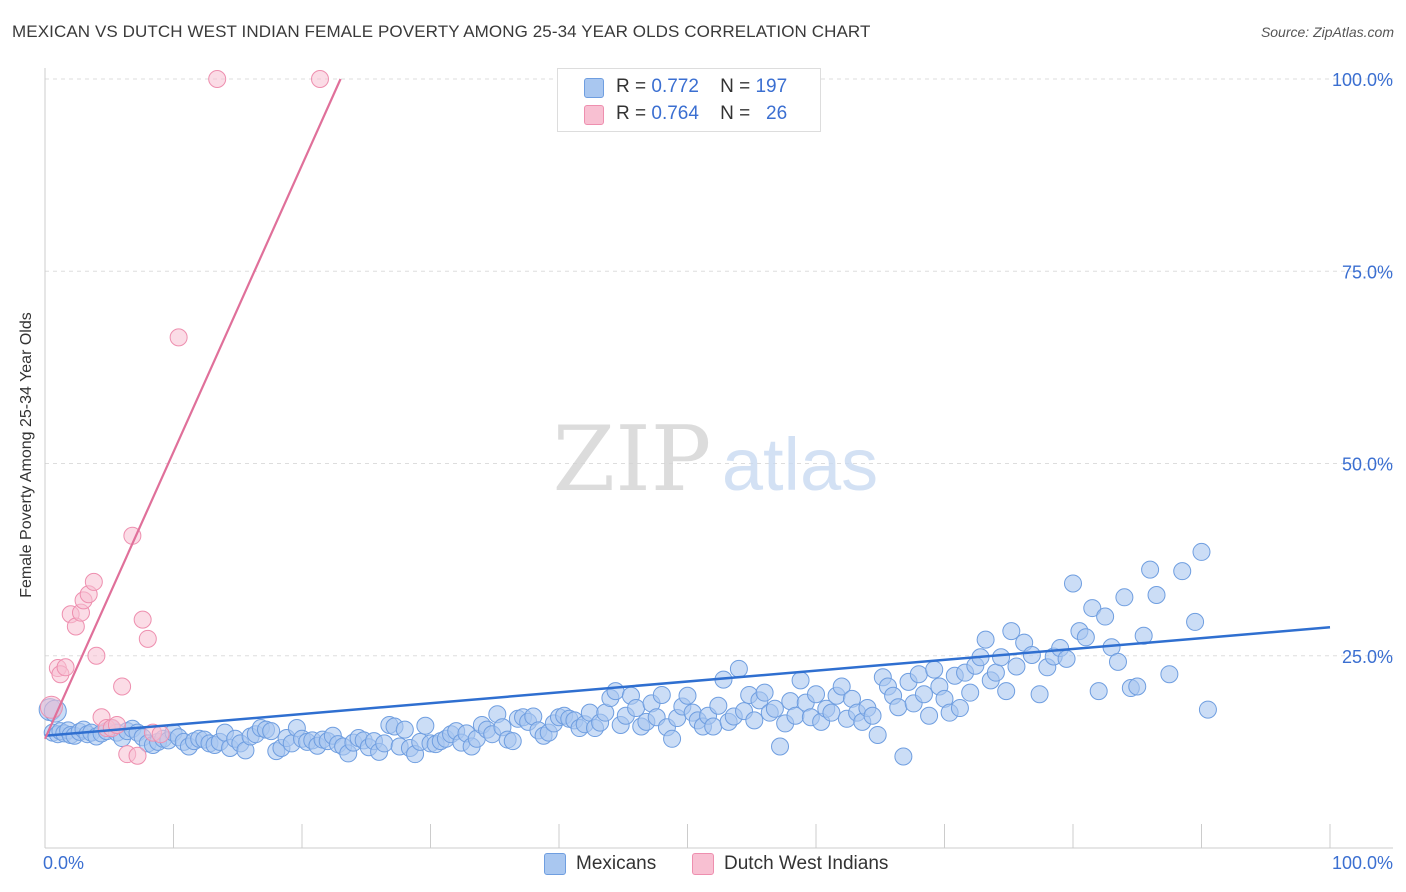 The image size is (1406, 892). Describe the element at coordinates (1362, 80) in the screenshot. I see `y-tick-label: 100.0%` at that location.